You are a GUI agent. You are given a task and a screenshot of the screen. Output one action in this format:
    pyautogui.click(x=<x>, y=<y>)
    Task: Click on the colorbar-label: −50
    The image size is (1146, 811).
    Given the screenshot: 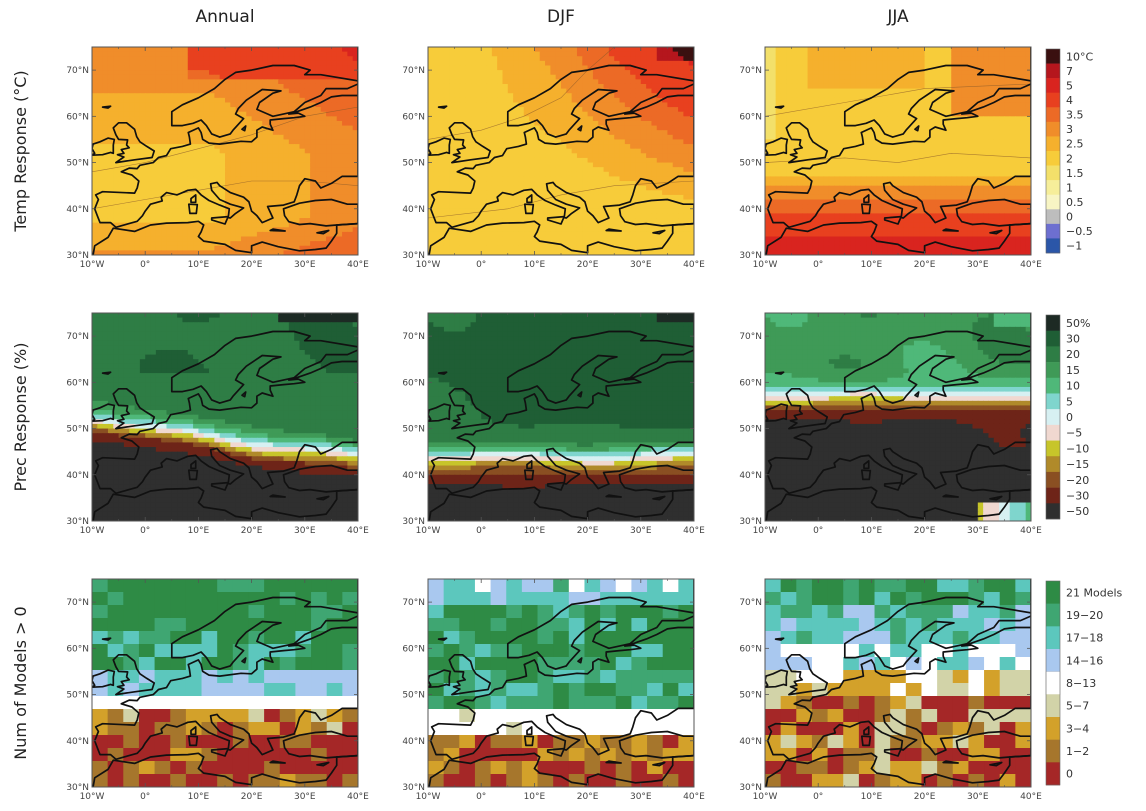 What is the action you would take?
    pyautogui.click(x=1077, y=511)
    